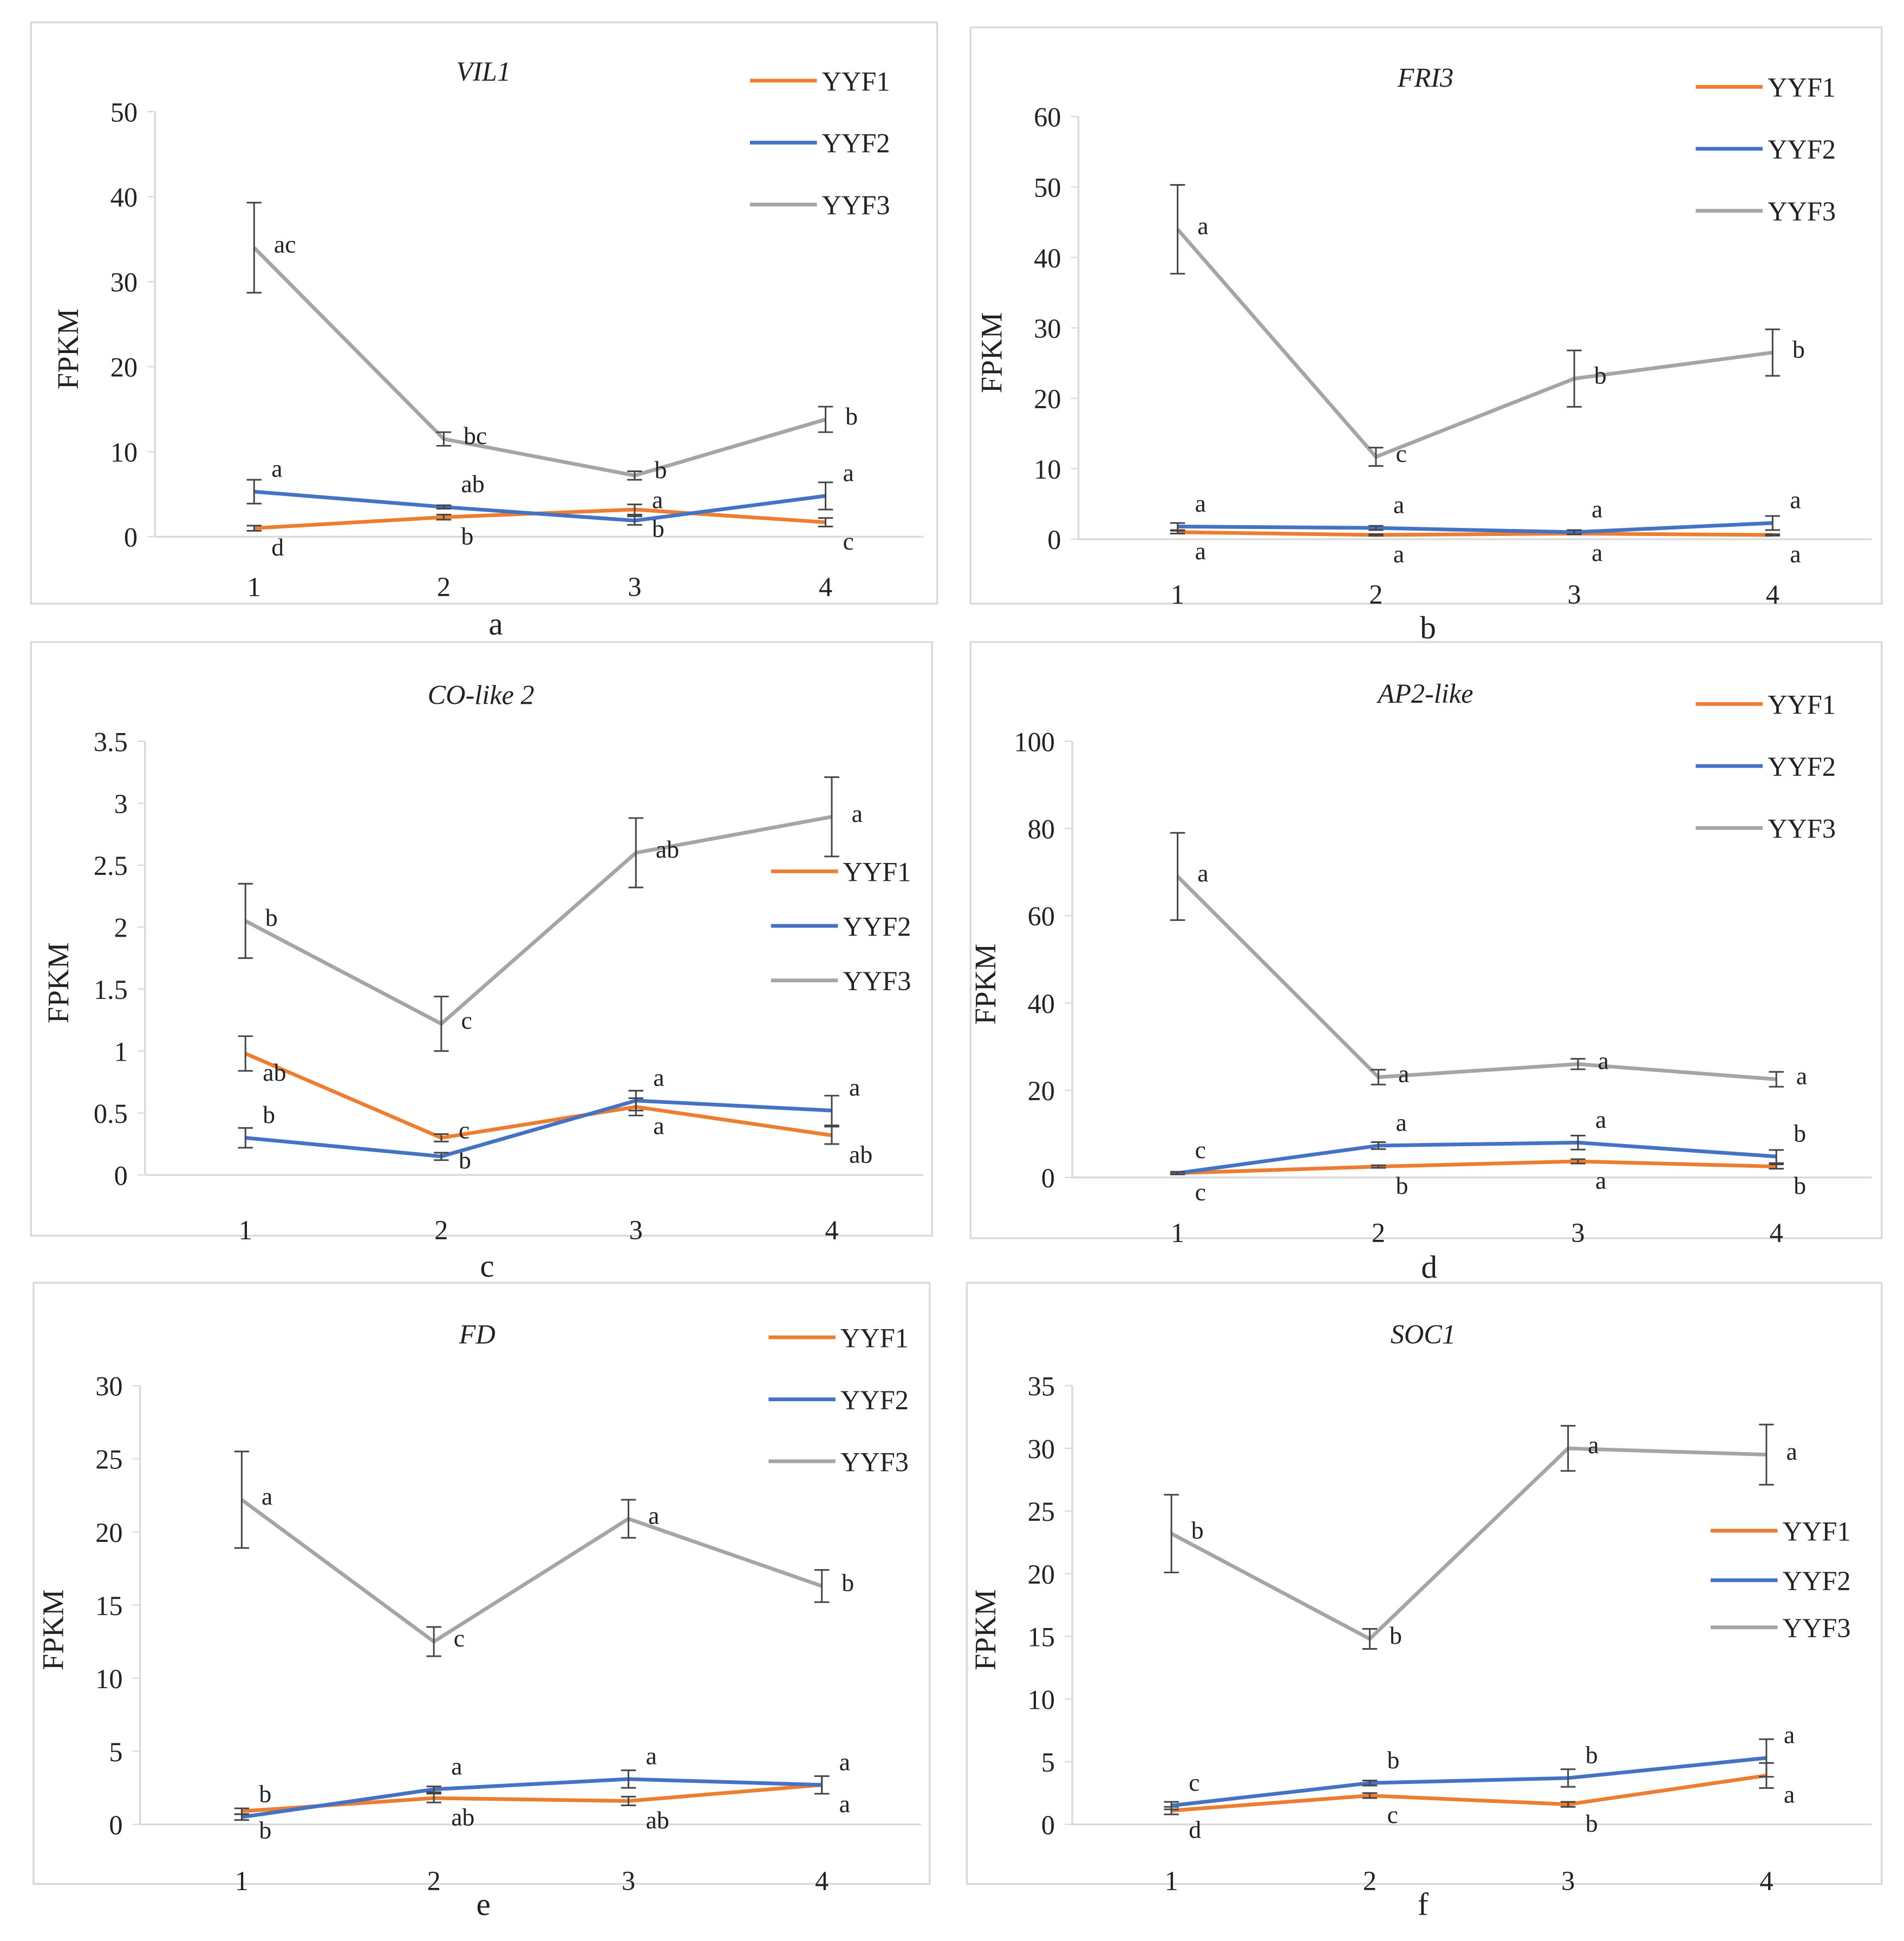 The image size is (1904, 1941). What do you see at coordinates (111, 990) in the screenshot?
I see `y-tick-label: 1.5` at bounding box center [111, 990].